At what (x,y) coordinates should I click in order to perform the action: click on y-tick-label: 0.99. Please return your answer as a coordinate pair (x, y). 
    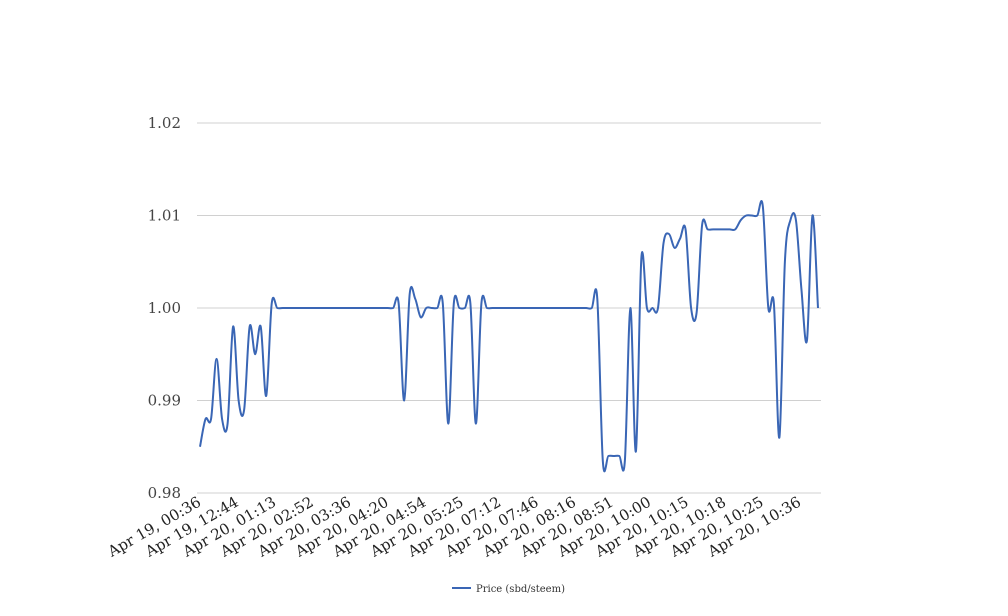
    Looking at the image, I should click on (164, 401).